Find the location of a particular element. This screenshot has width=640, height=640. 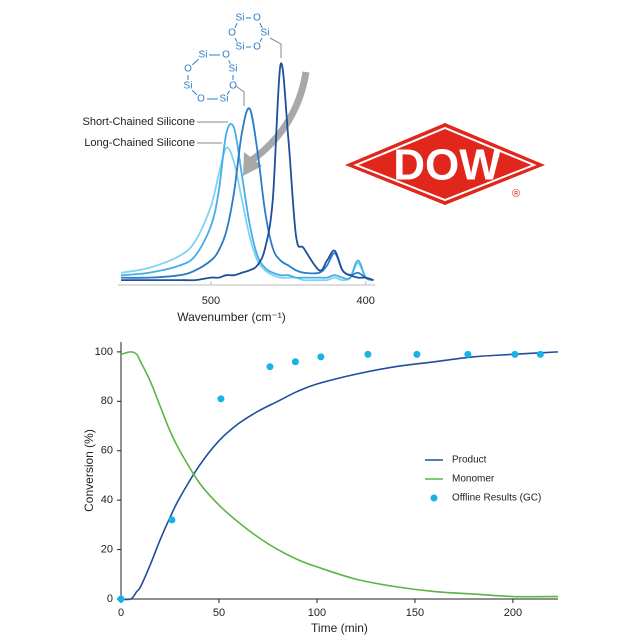

x-tick-label: 500 is located at coordinates (211, 301).